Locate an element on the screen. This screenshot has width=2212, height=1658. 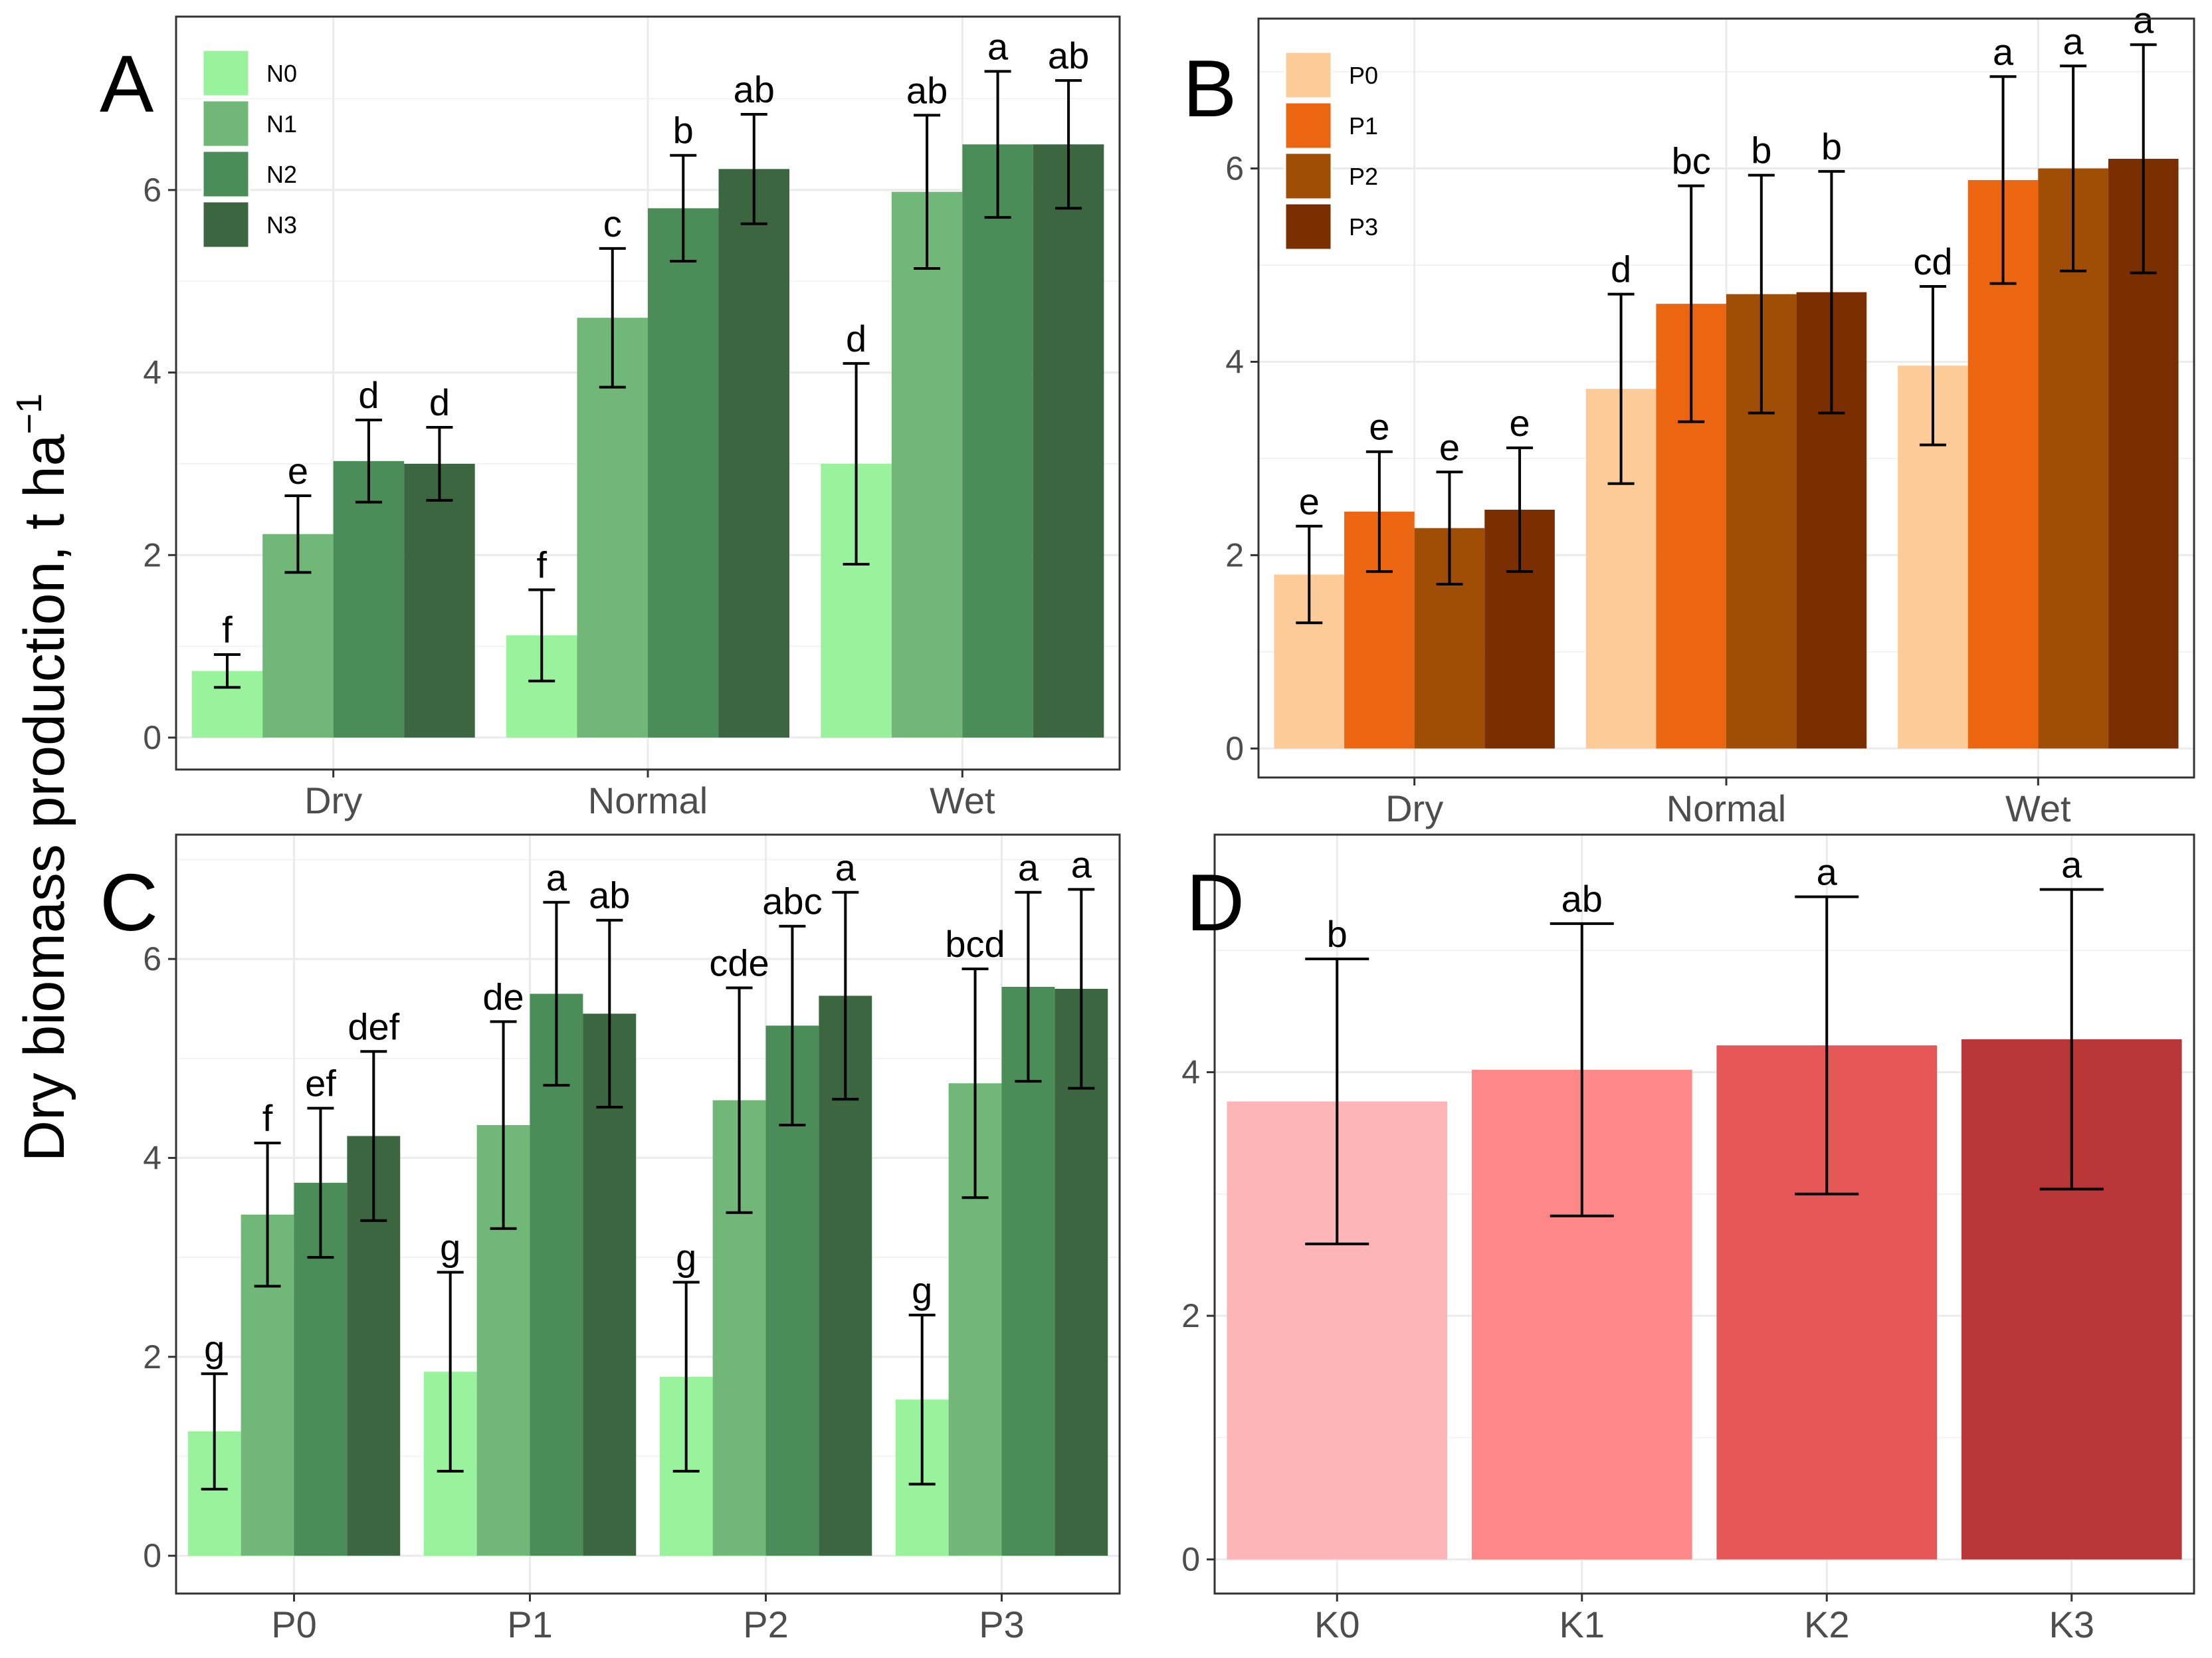
significance-label: def is located at coordinates (374, 1026).